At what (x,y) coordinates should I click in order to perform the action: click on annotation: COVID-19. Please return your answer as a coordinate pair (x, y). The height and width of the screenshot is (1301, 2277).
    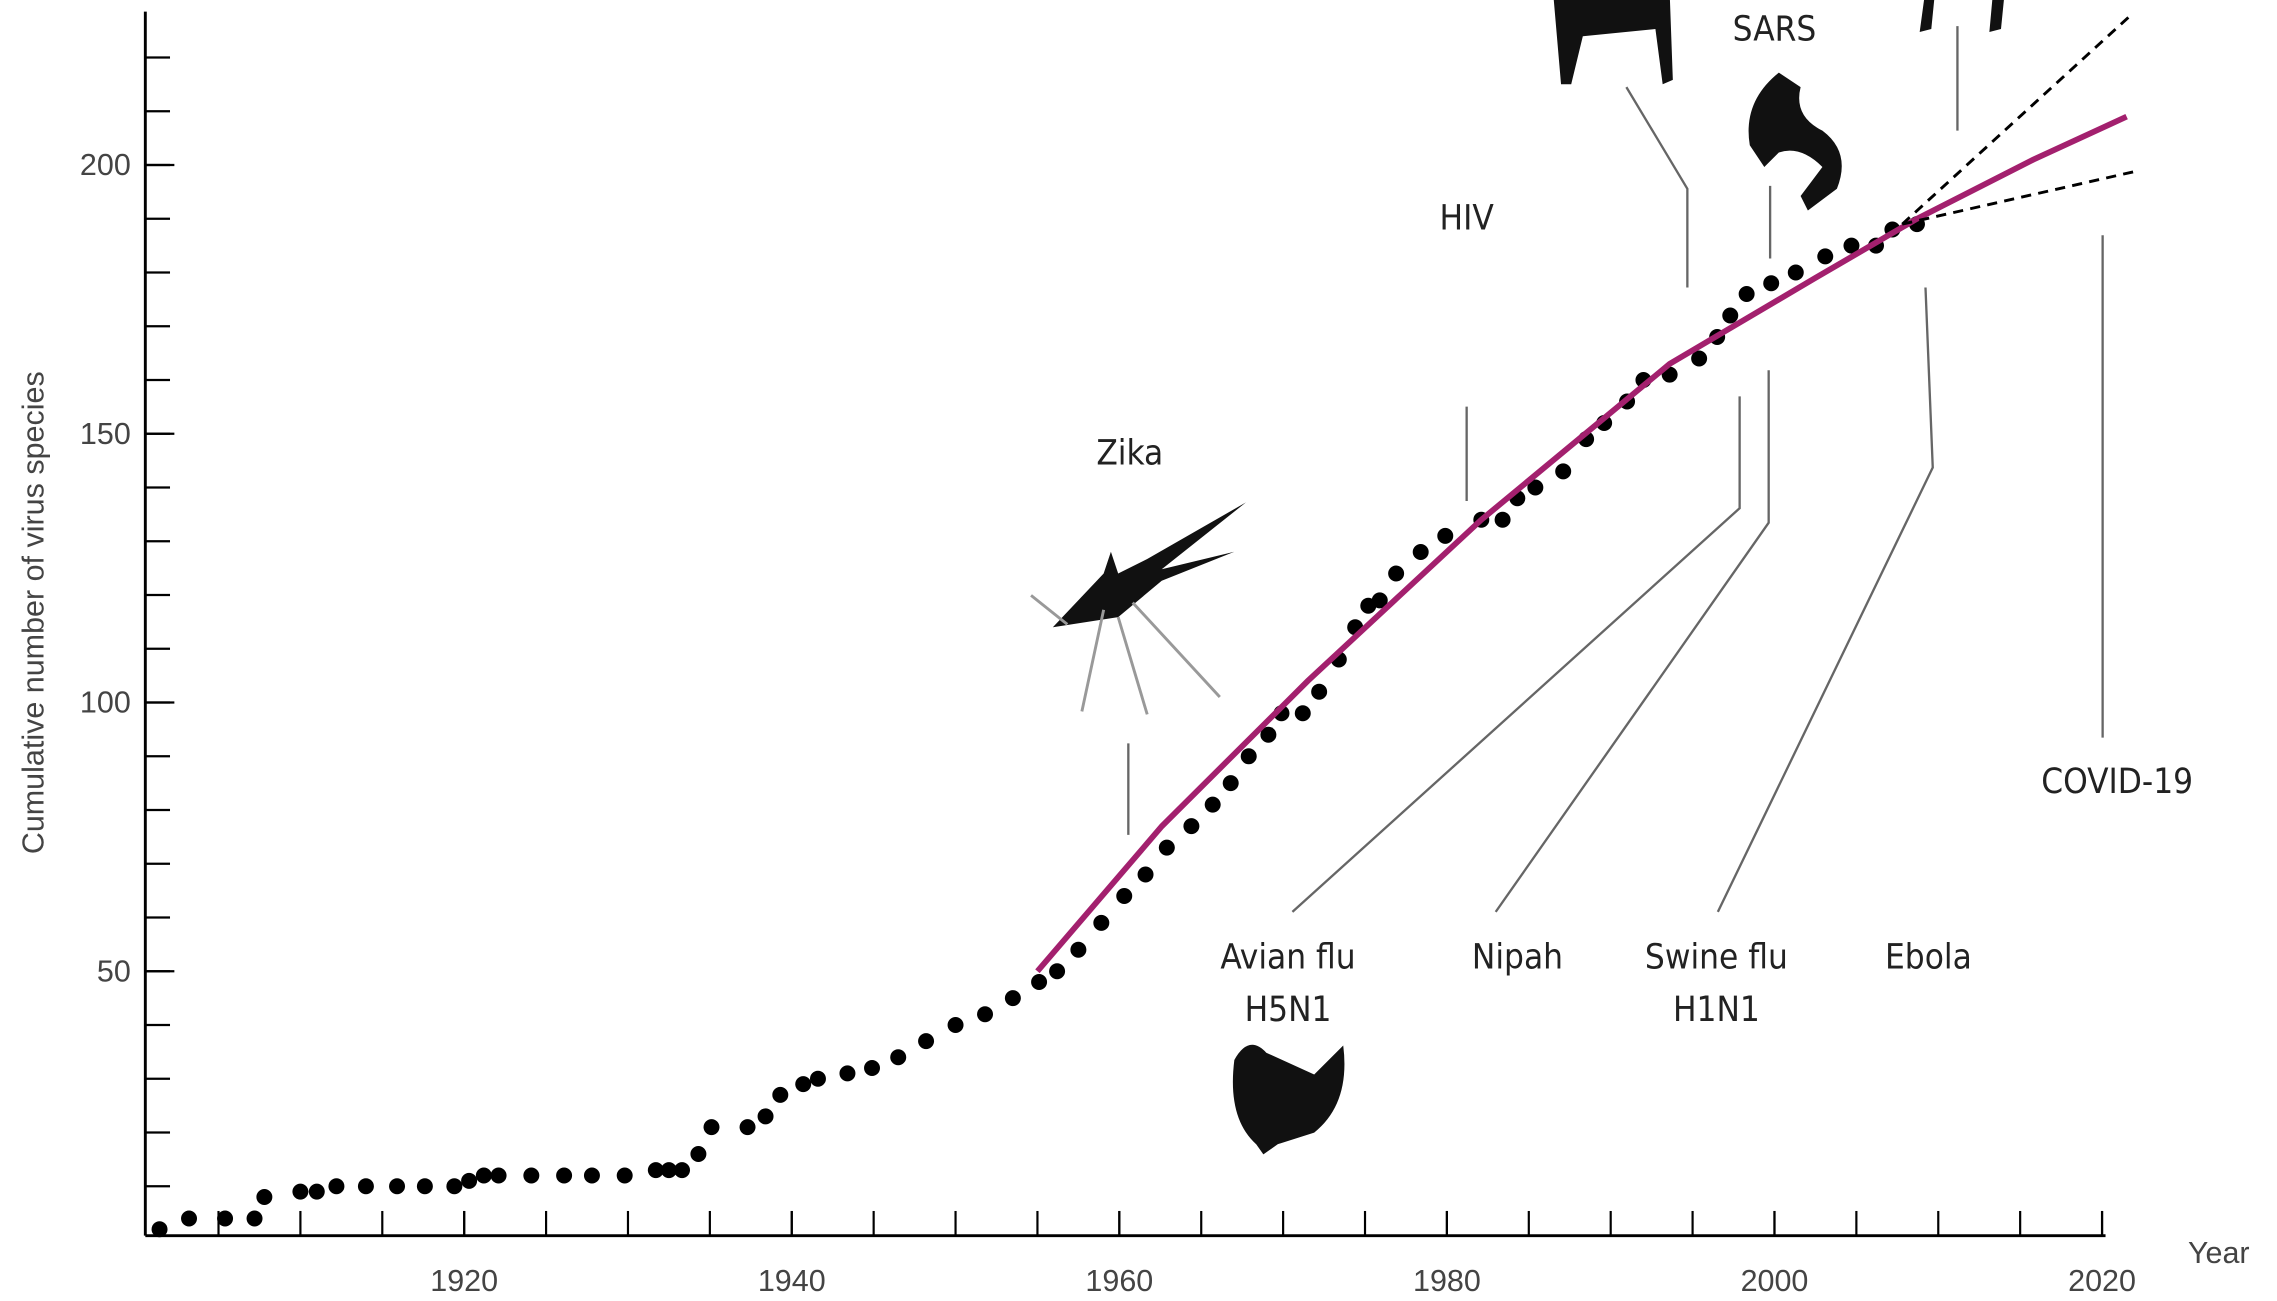
    Looking at the image, I should click on (2117, 782).